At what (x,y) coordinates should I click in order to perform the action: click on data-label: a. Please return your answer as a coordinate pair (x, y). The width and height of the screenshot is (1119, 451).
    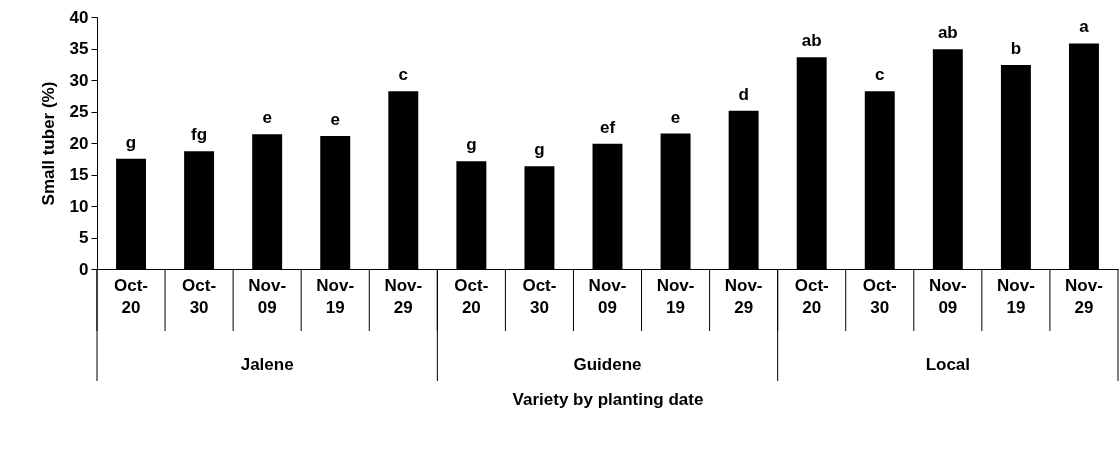
    Looking at the image, I should click on (1084, 27).